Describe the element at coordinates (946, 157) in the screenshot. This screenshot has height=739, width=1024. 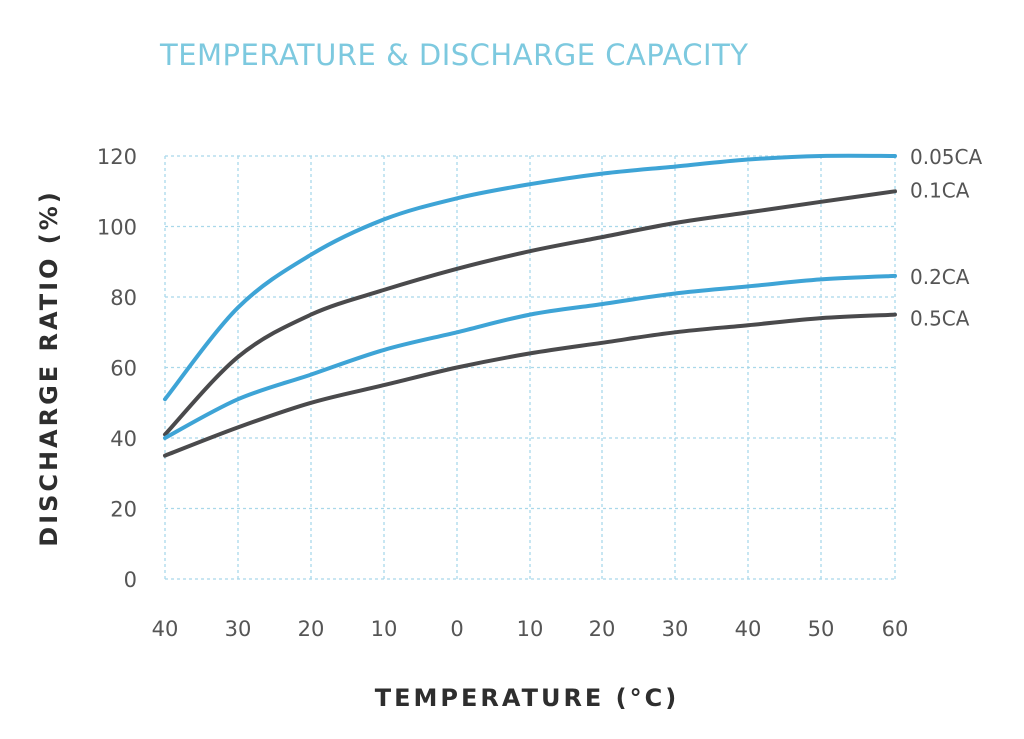
I see `series-label: 0.05CA` at that location.